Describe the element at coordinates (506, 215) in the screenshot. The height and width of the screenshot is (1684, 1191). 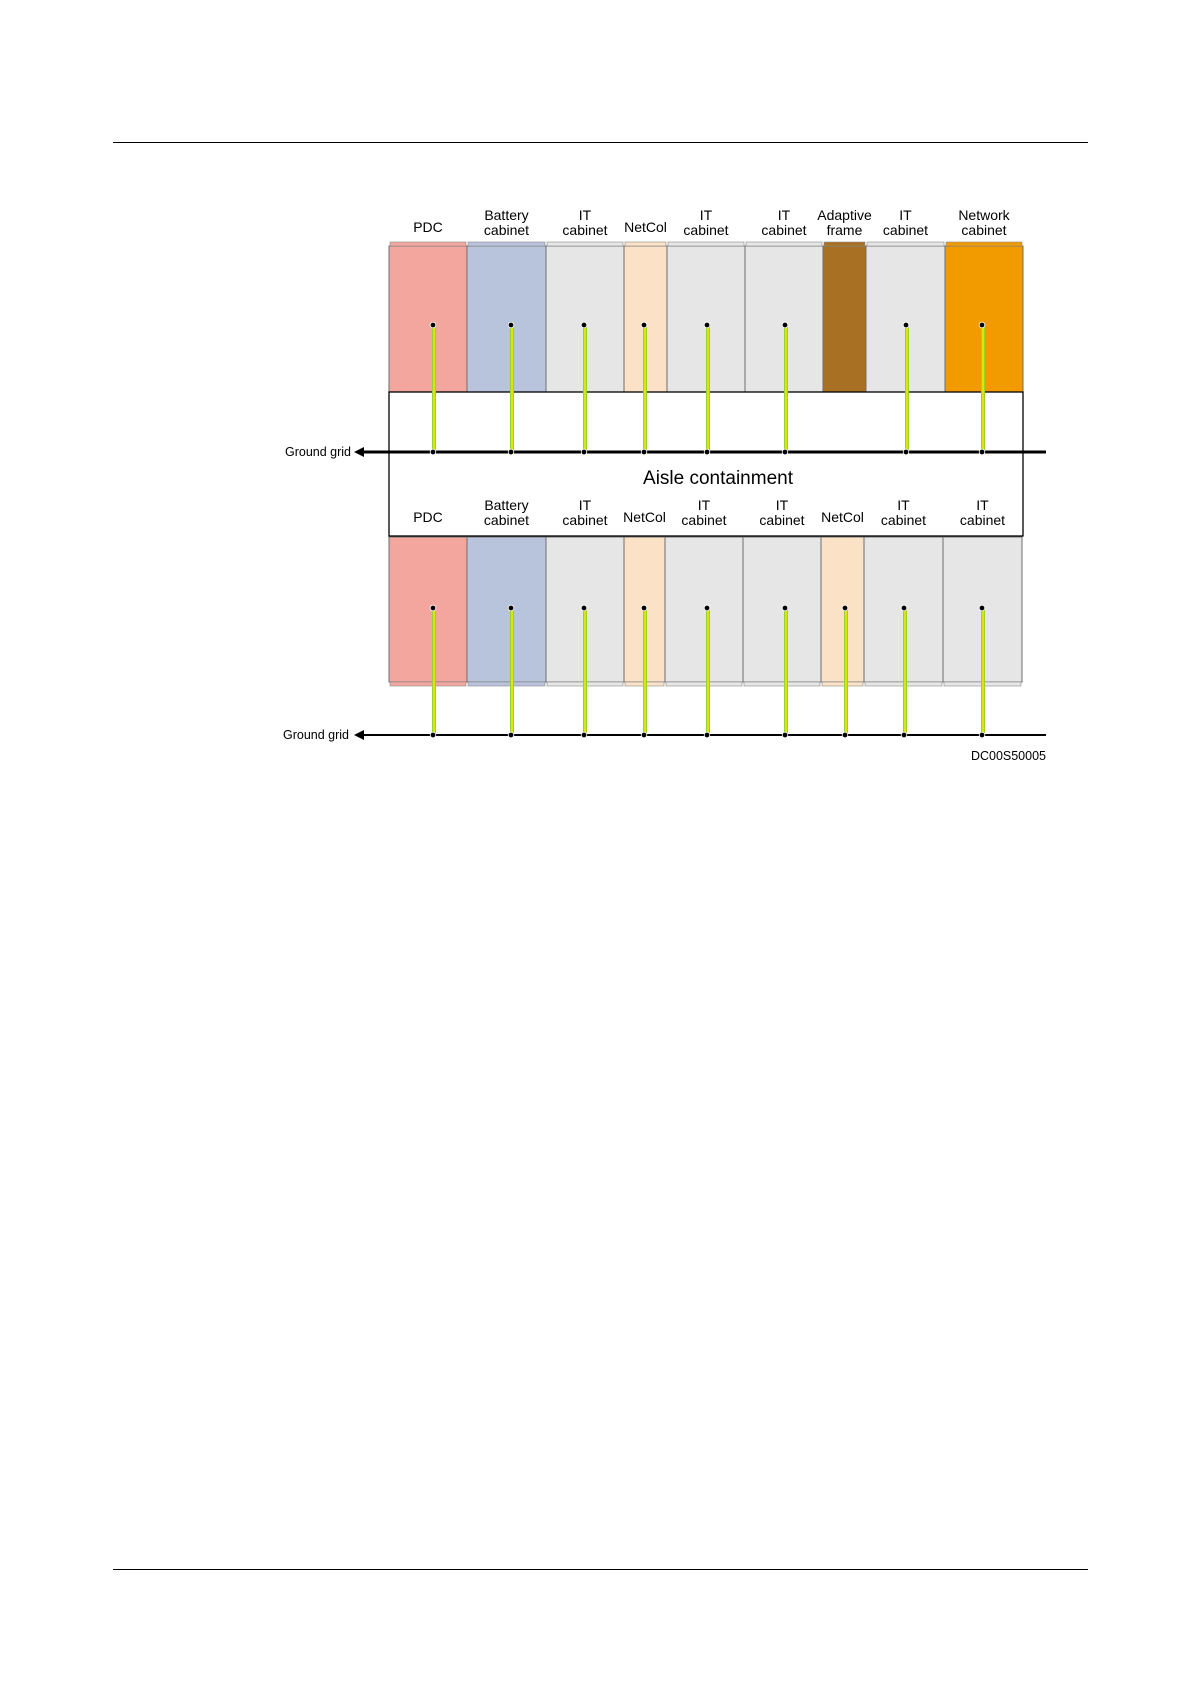
I see `top-battery-cabinet-2-label: Battery` at that location.